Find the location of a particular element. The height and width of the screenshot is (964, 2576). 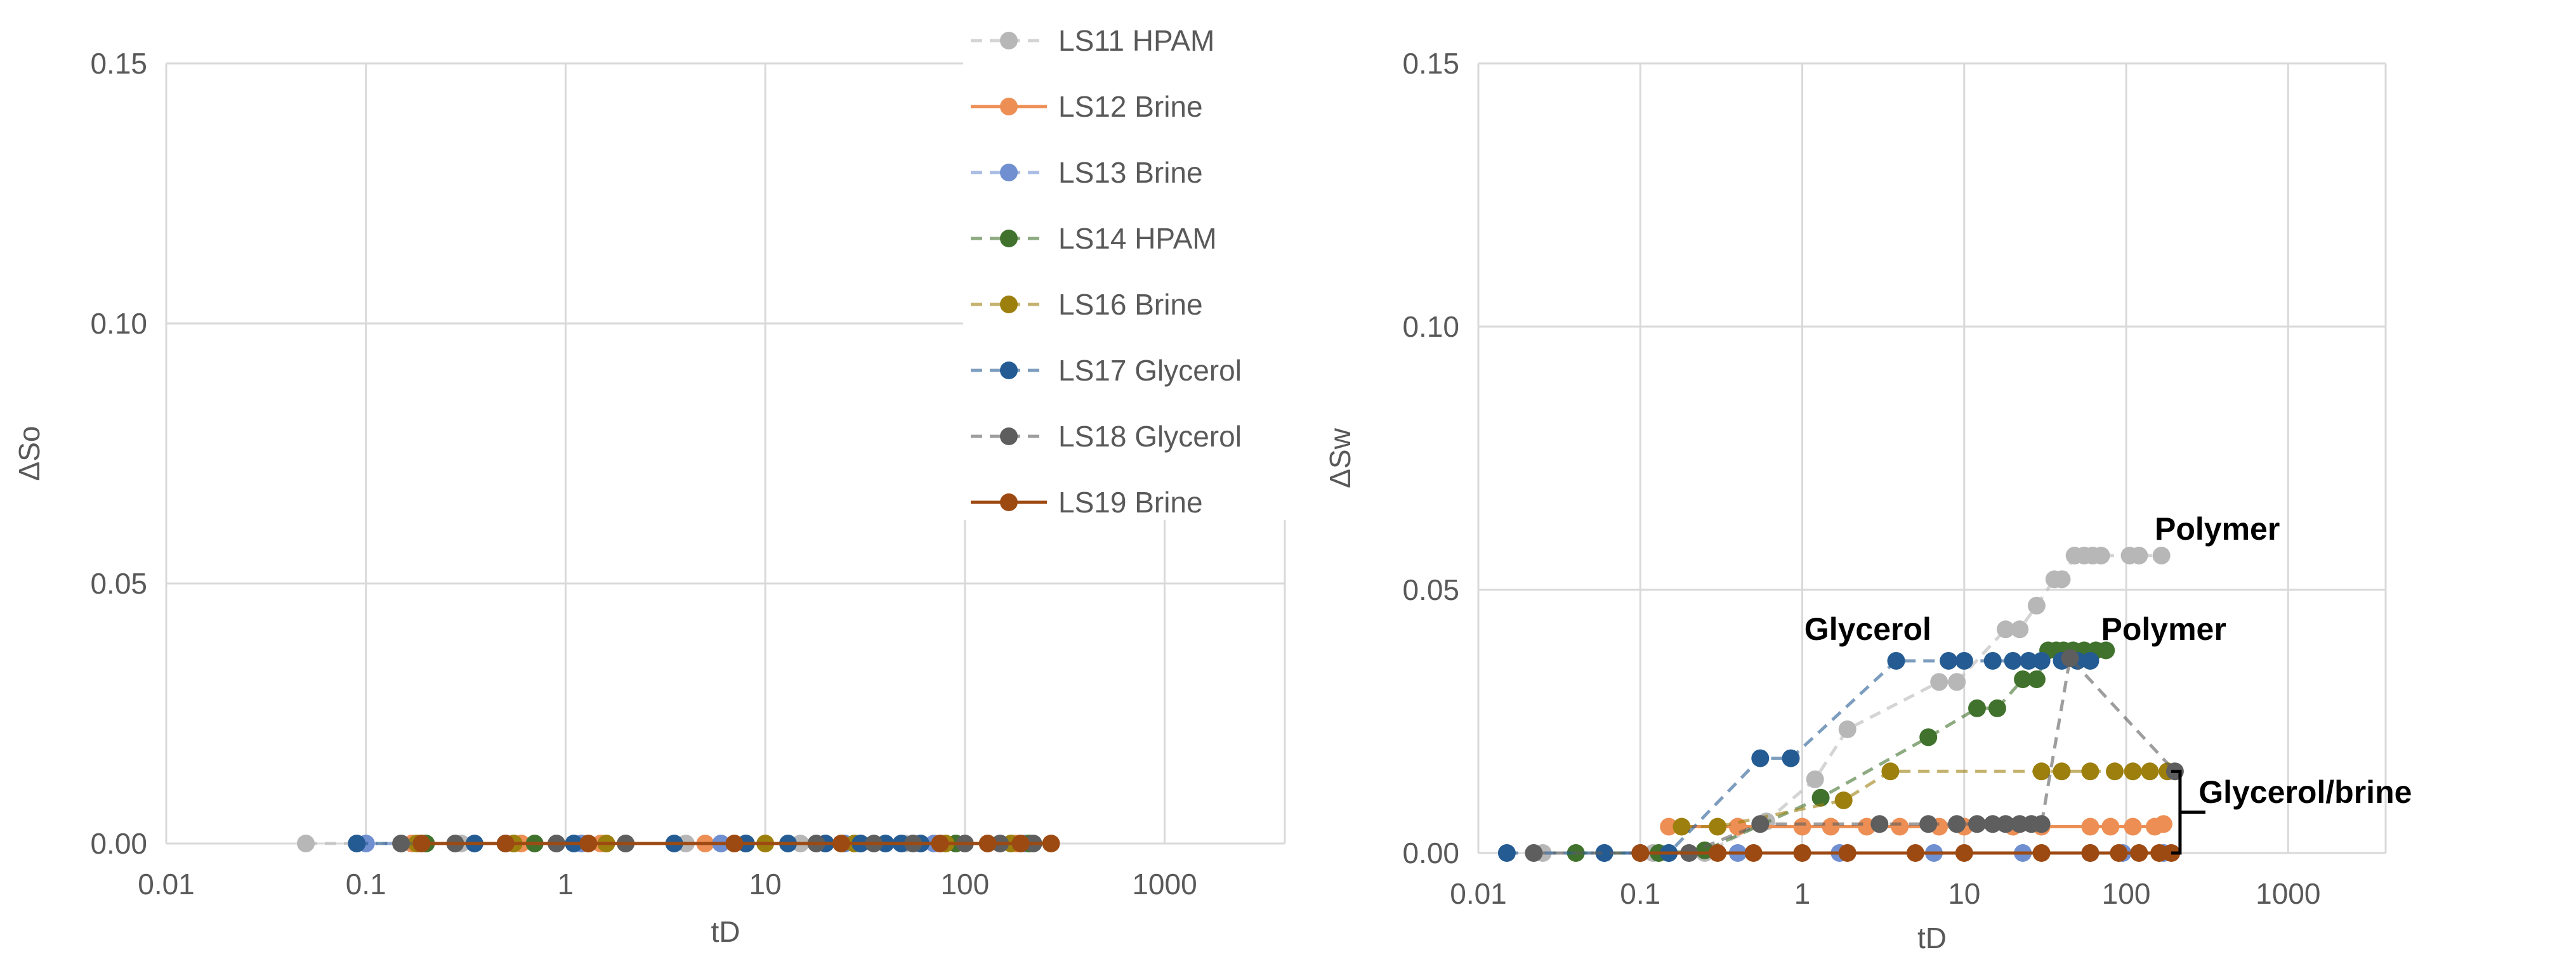

left-point-ls17 is located at coordinates (357, 843).